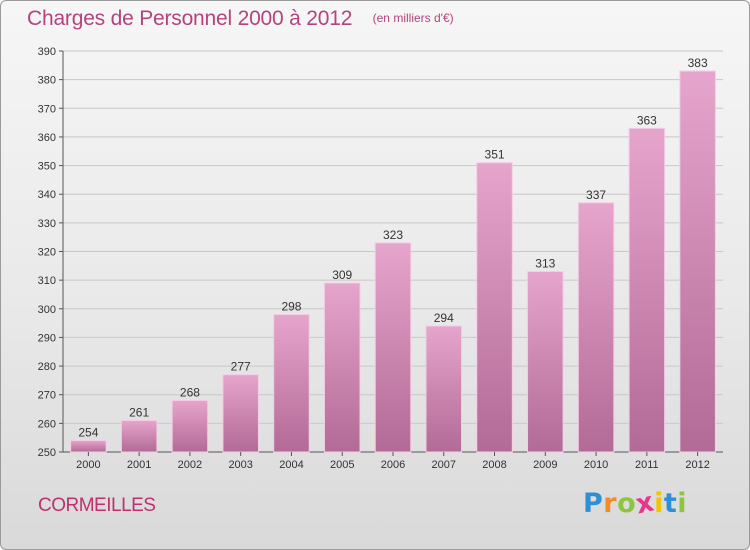  I want to click on x-tick-label: 2009, so click(545, 465).